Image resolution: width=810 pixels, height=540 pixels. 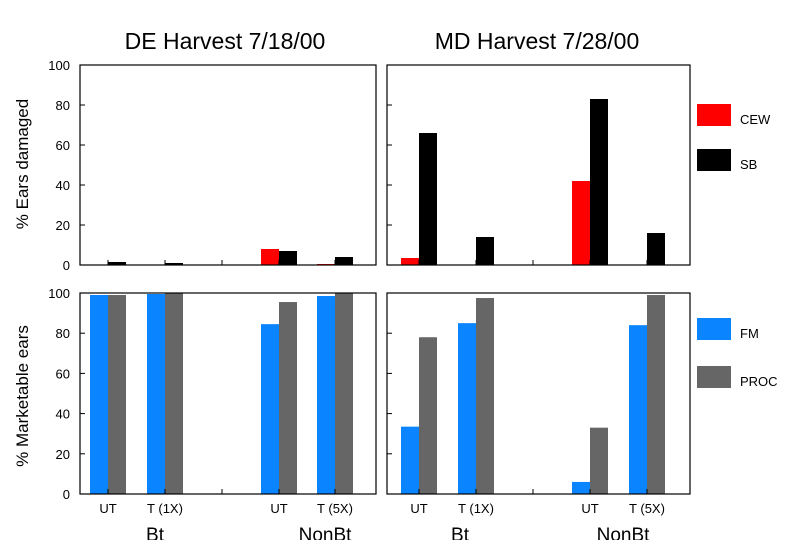 What do you see at coordinates (22, 396) in the screenshot?
I see `ylabel-bottom: % Marketable ears` at bounding box center [22, 396].